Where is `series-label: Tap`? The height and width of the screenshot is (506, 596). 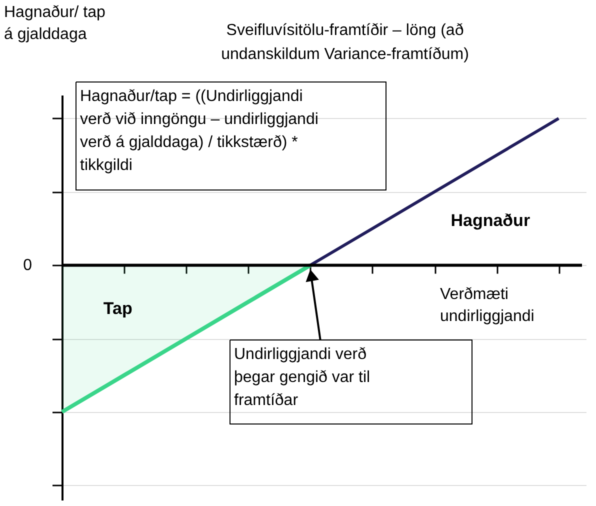 series-label: Tap is located at coordinates (117, 308).